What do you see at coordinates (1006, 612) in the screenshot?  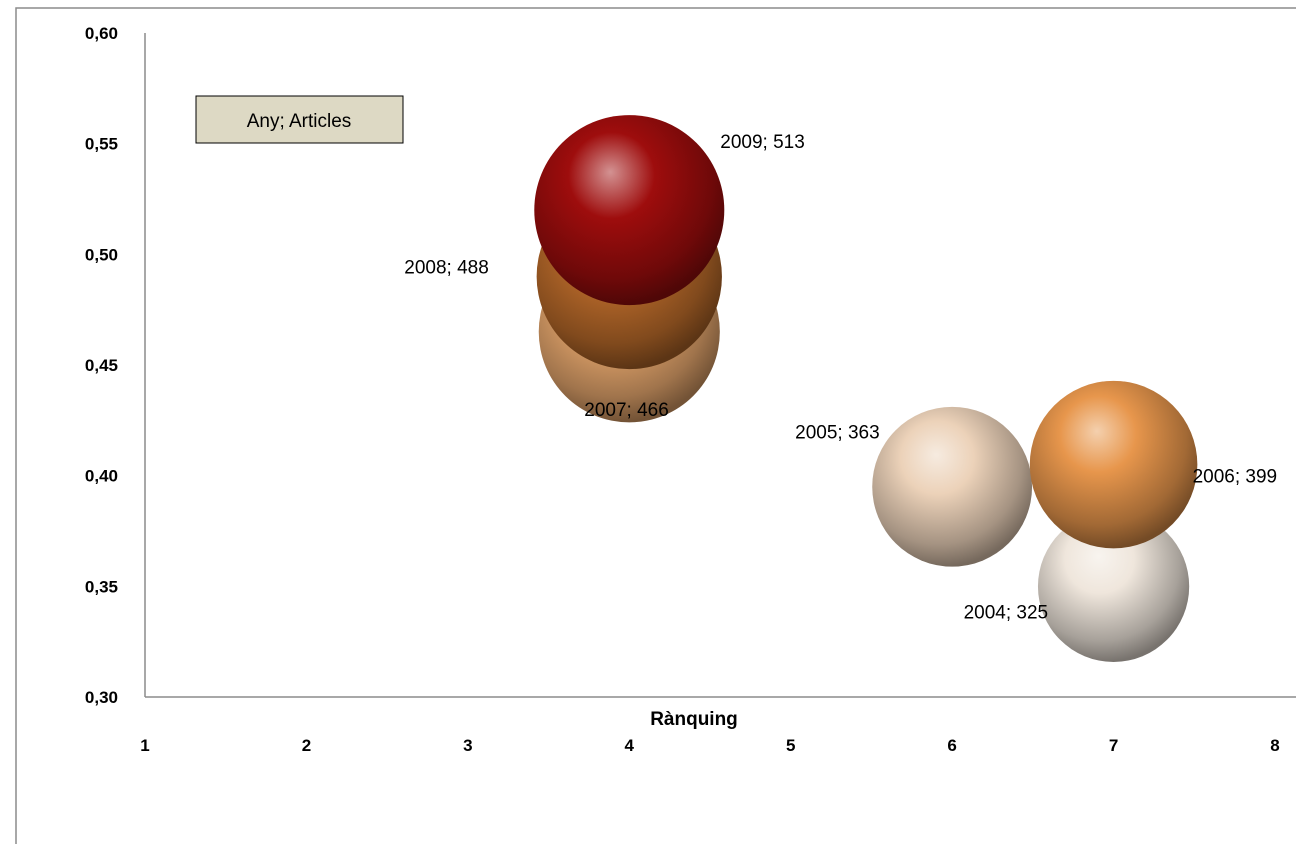 I see `bubble-label-2004: 2004; 325` at bounding box center [1006, 612].